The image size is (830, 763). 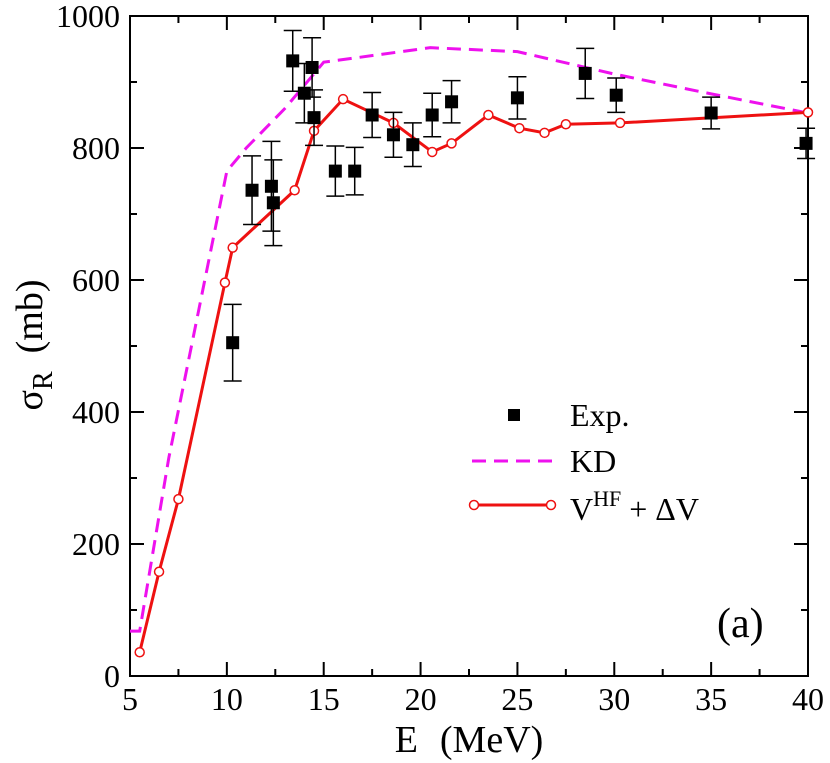 I want to click on x-tick-label: 5, so click(x=130, y=699).